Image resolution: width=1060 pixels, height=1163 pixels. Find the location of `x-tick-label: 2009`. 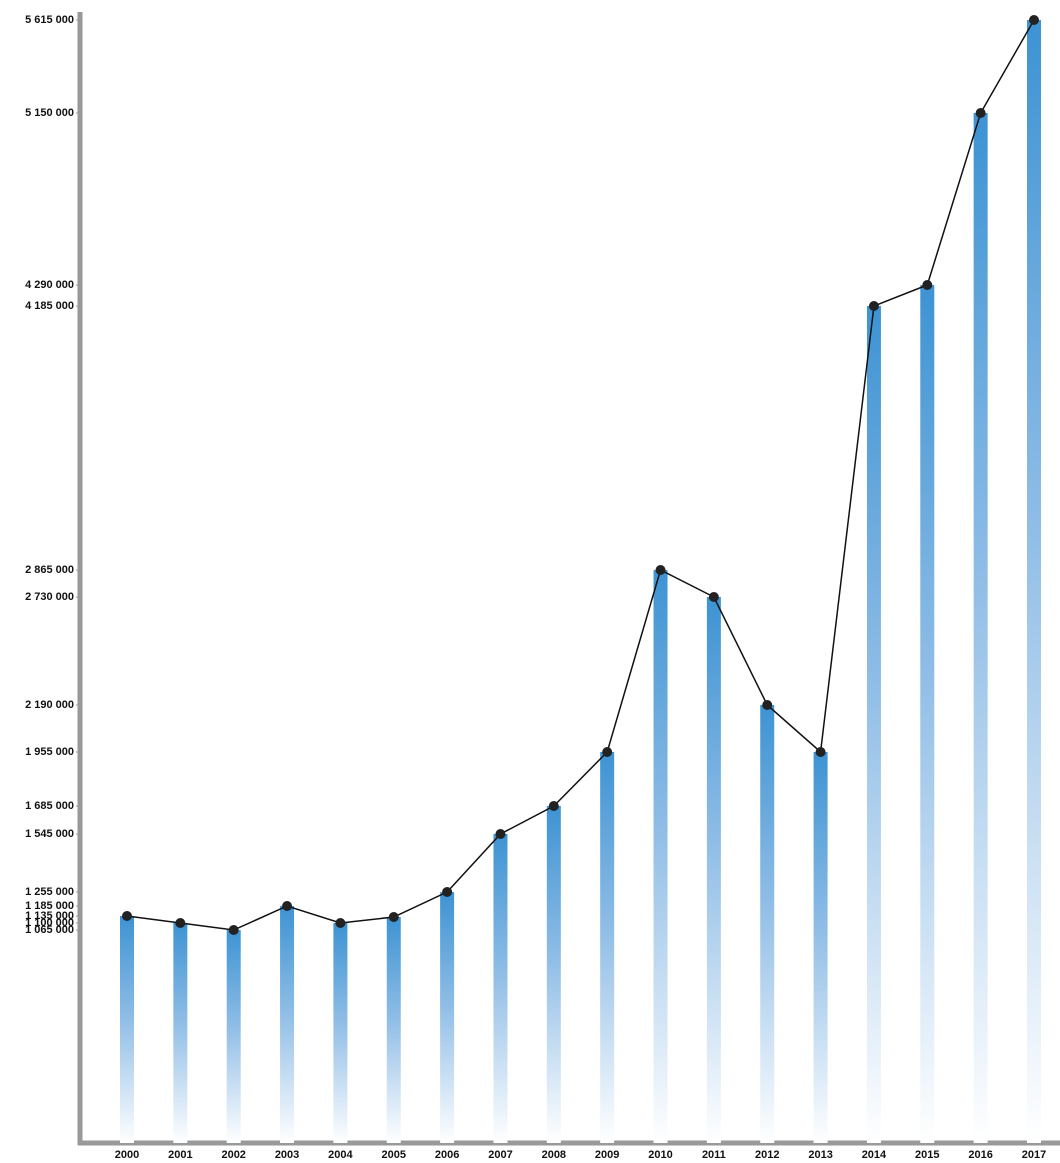

x-tick-label: 2009 is located at coordinates (607, 1155).